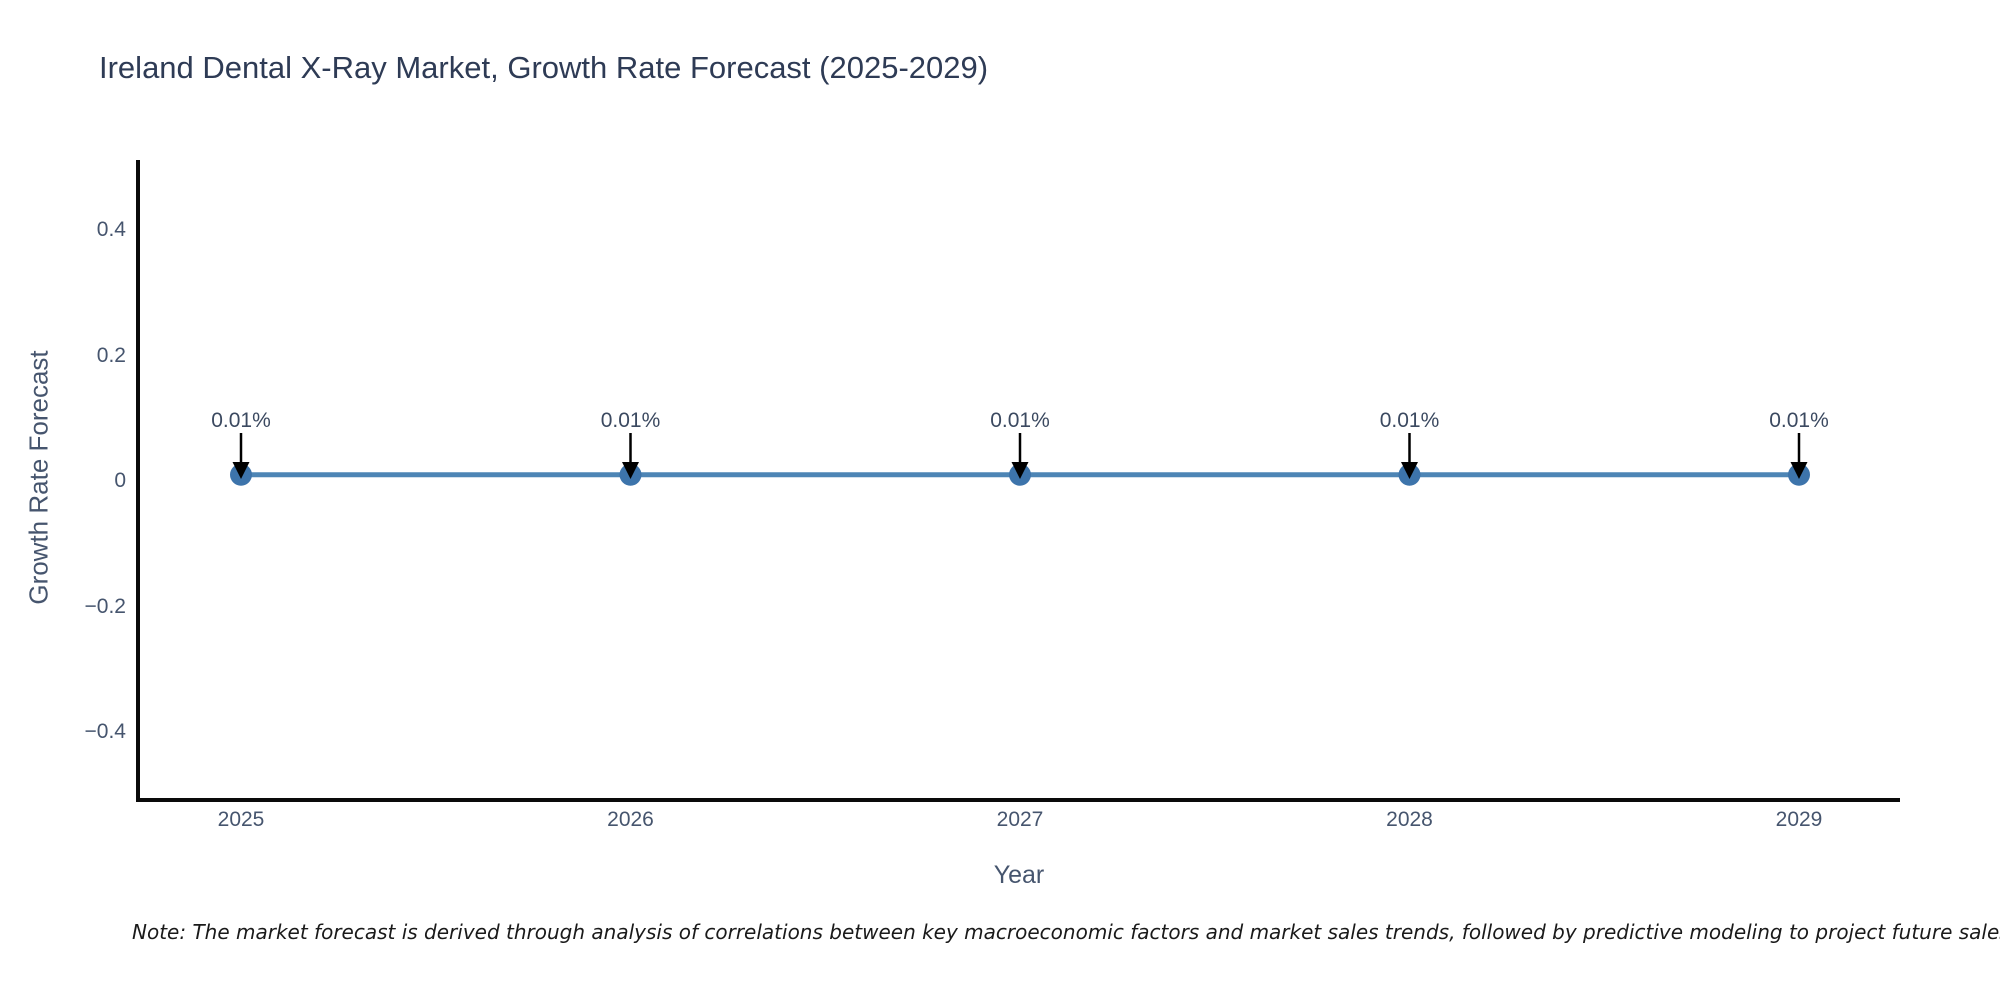  Describe the element at coordinates (111, 229) in the screenshot. I see `y-tick-label: 0.4` at that location.